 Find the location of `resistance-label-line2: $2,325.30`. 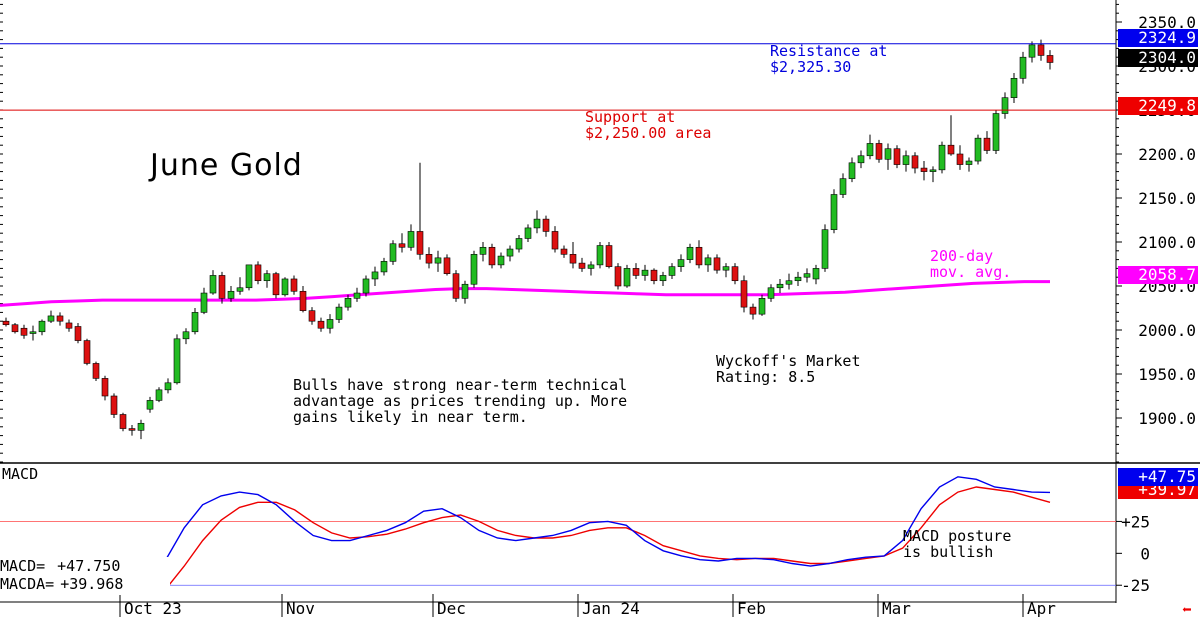

resistance-label-line2: $2,325.30 is located at coordinates (810, 67).